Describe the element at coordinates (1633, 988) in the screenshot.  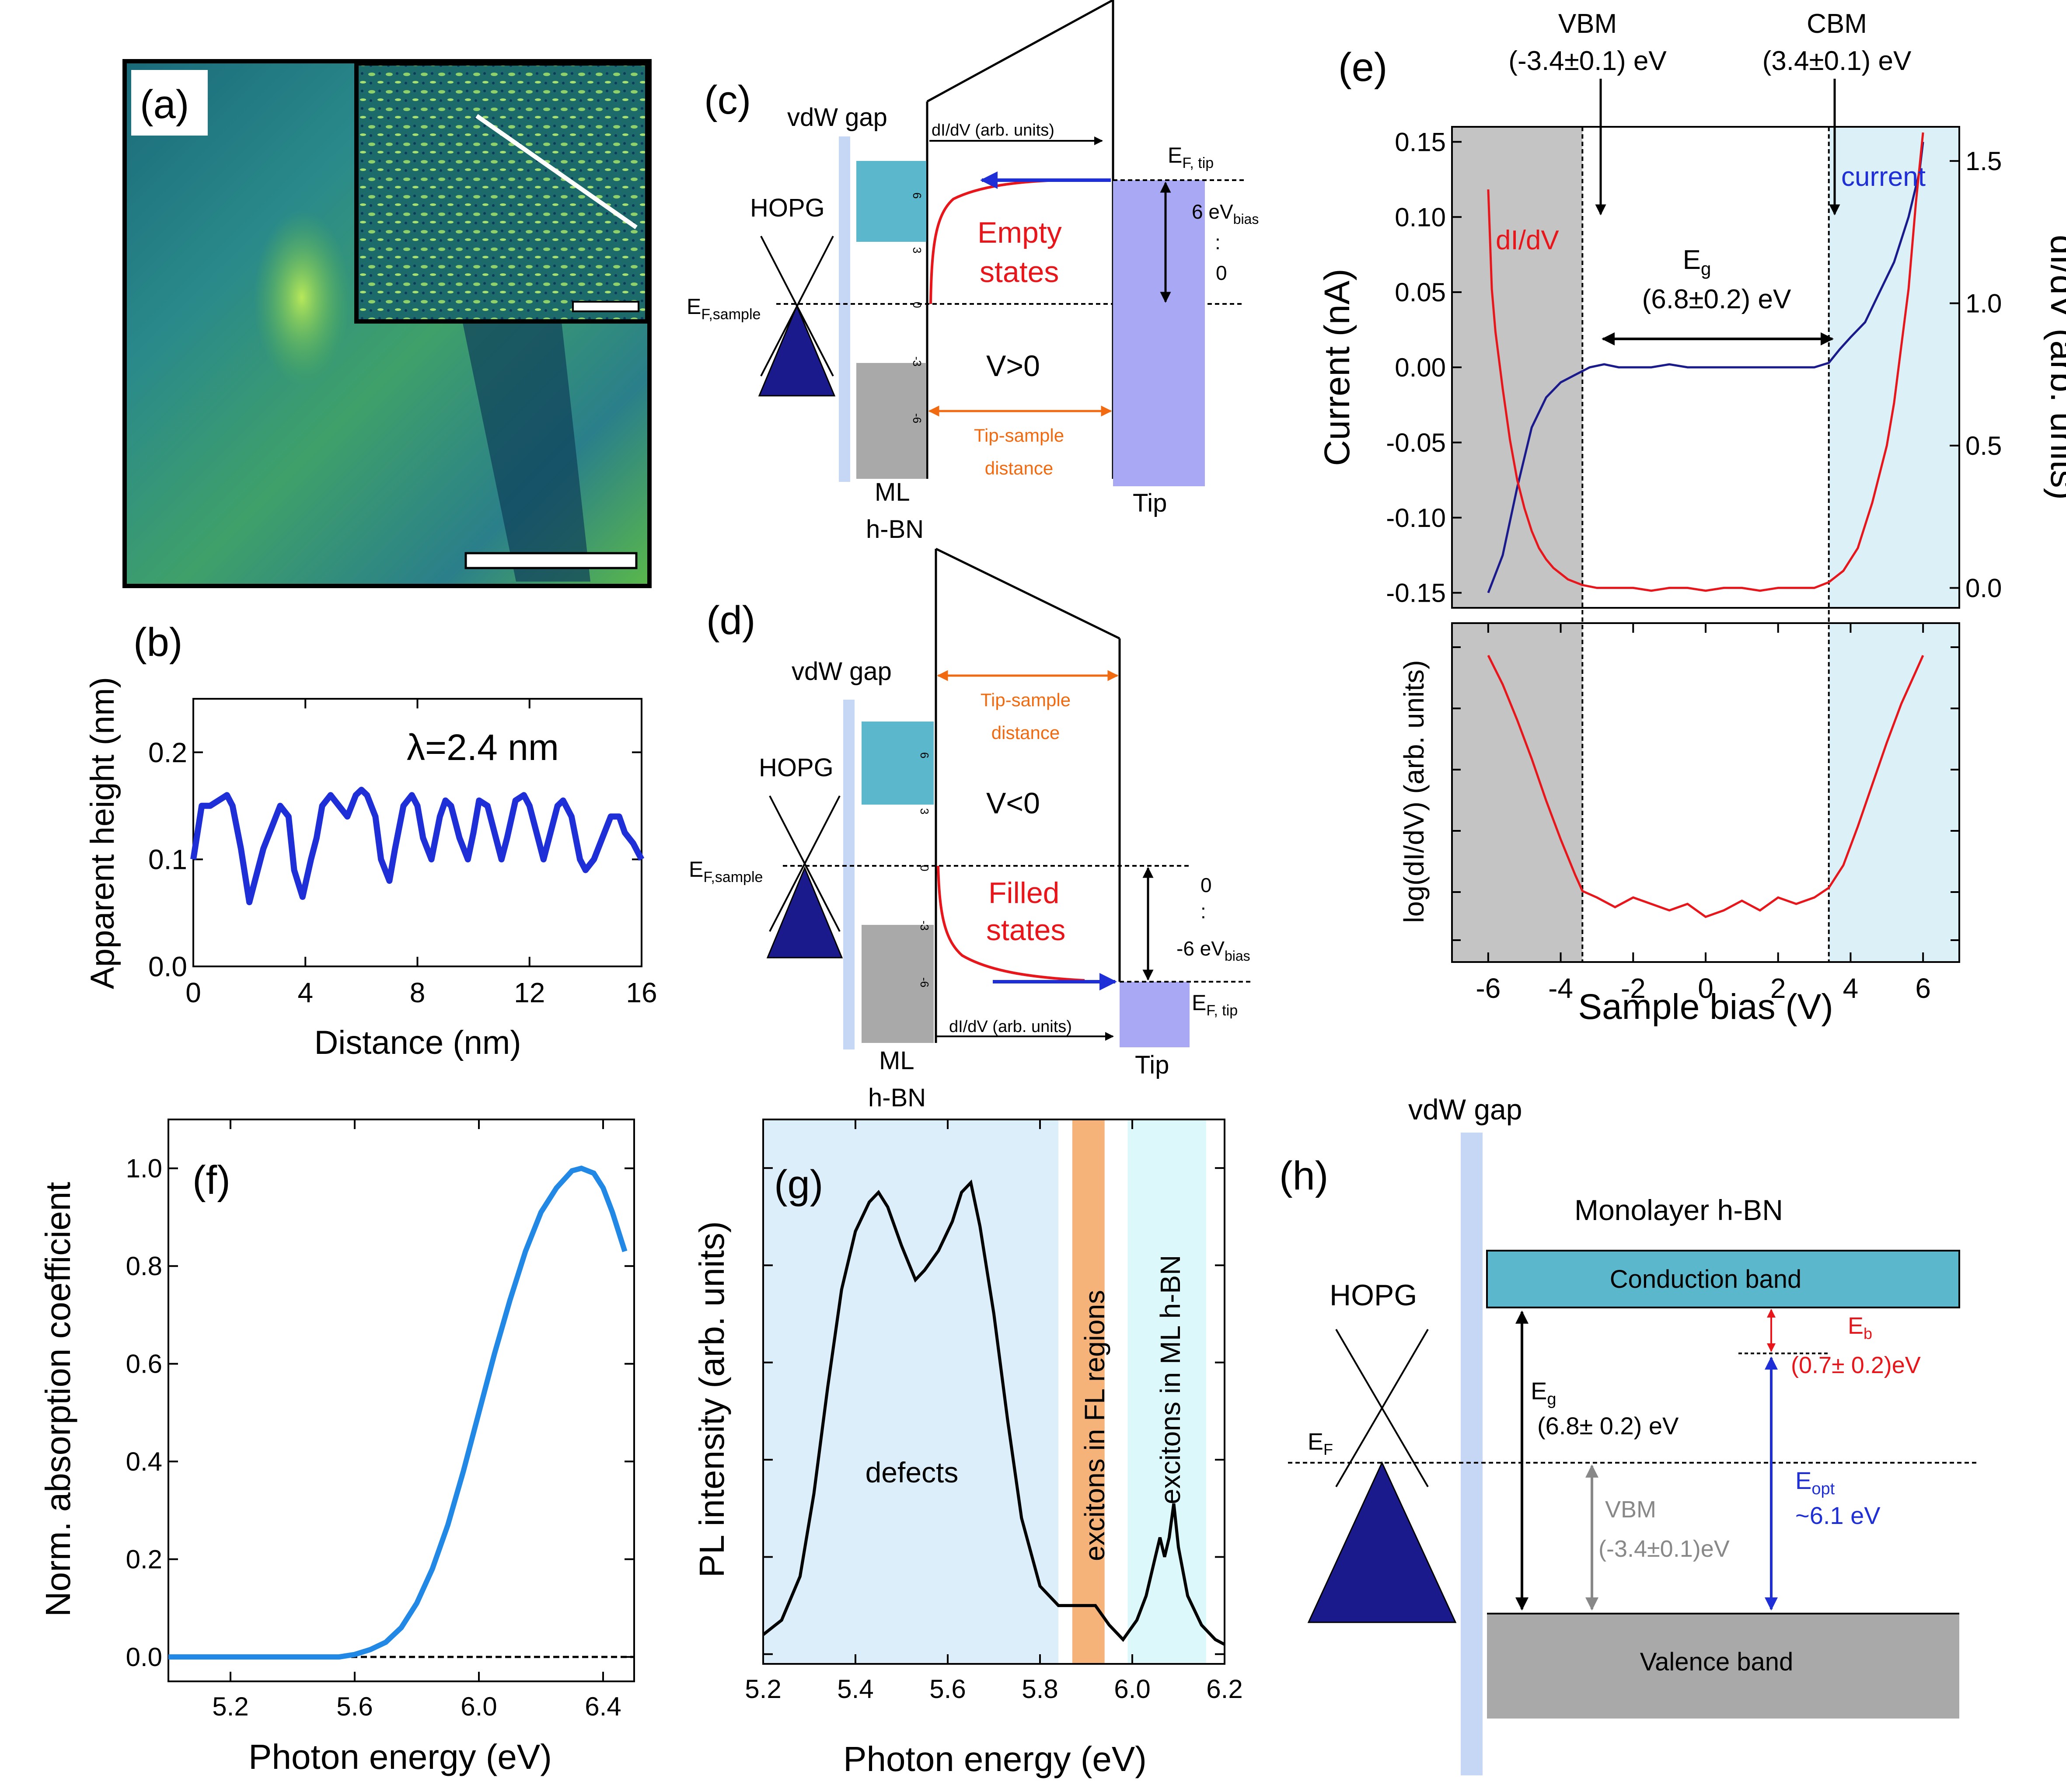
I see `x-tick-label: -2` at that location.